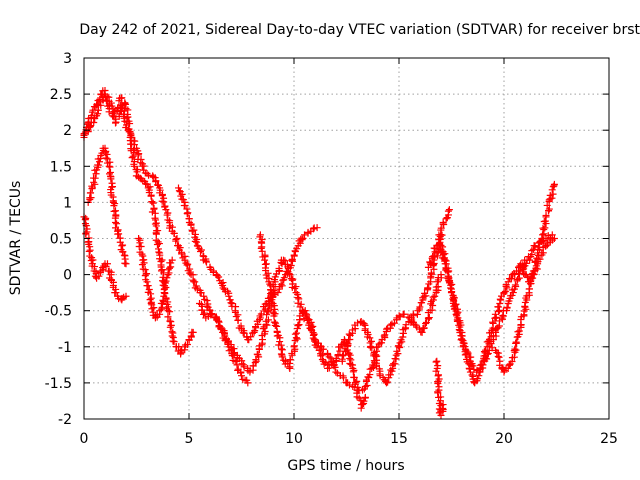  I want to click on y-tick-label: 0.5, so click(61, 240).